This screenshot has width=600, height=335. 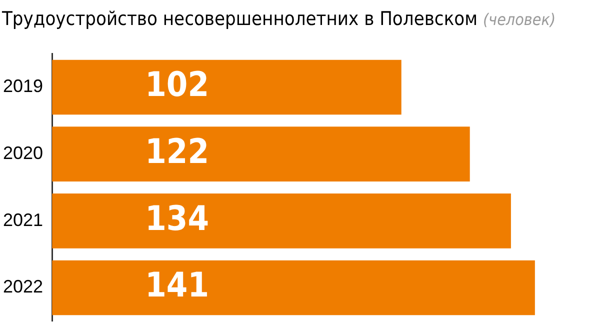 What do you see at coordinates (23, 153) in the screenshot?
I see `y-tick-label: 2020` at bounding box center [23, 153].